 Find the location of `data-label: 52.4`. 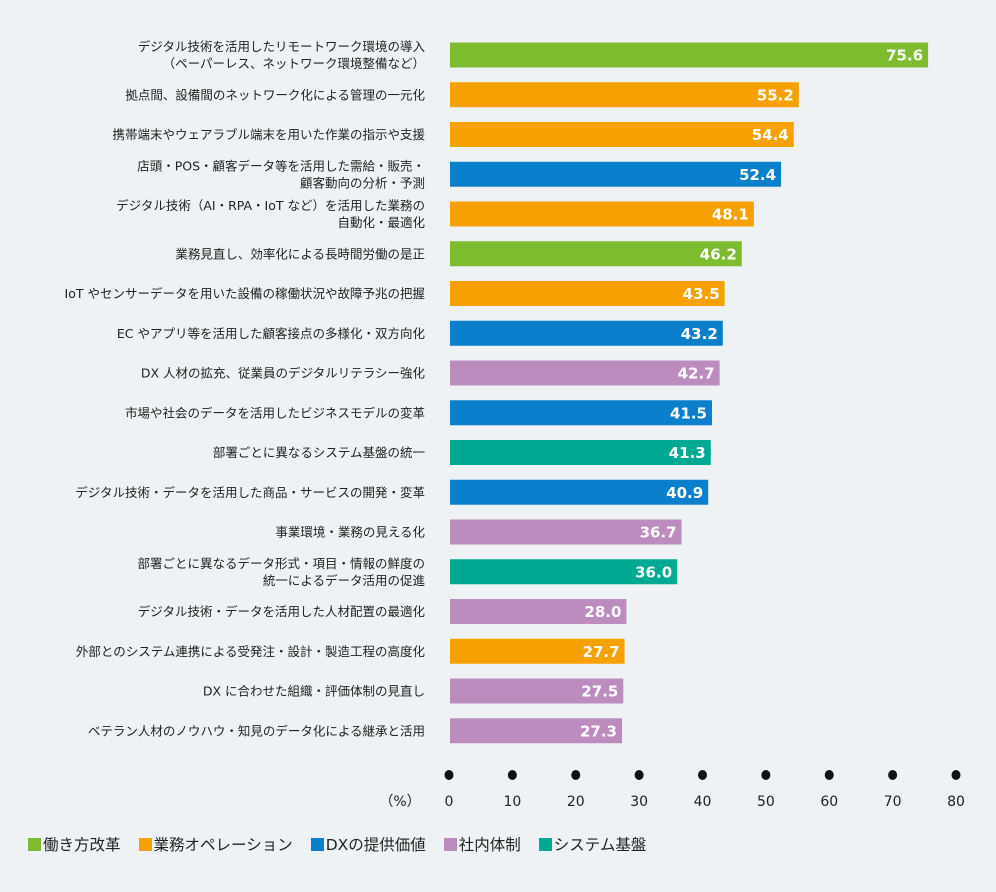

data-label: 52.4 is located at coordinates (757, 175).